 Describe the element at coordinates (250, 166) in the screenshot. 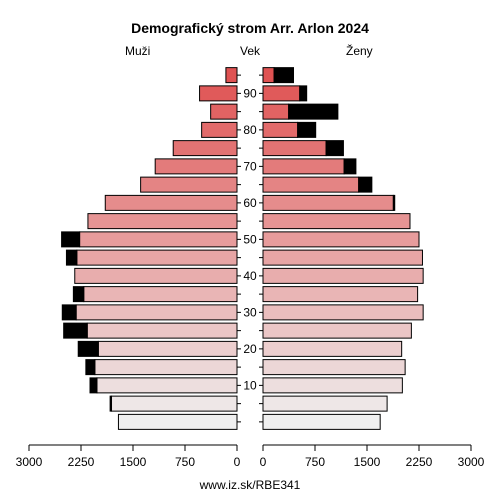

I see `age-tick-label: 70` at that location.